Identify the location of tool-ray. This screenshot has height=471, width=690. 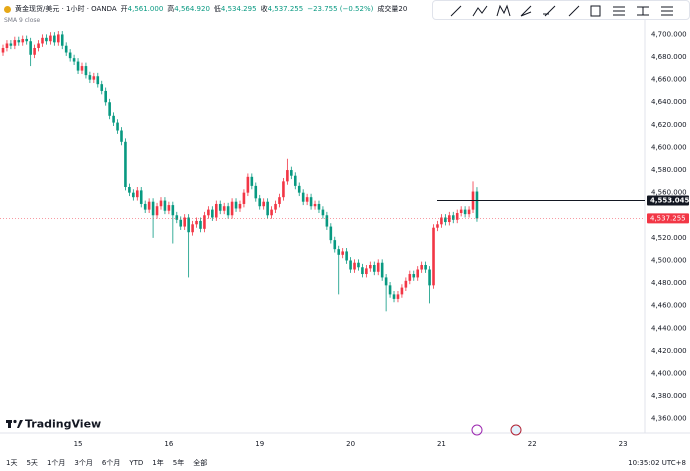
(549, 11).